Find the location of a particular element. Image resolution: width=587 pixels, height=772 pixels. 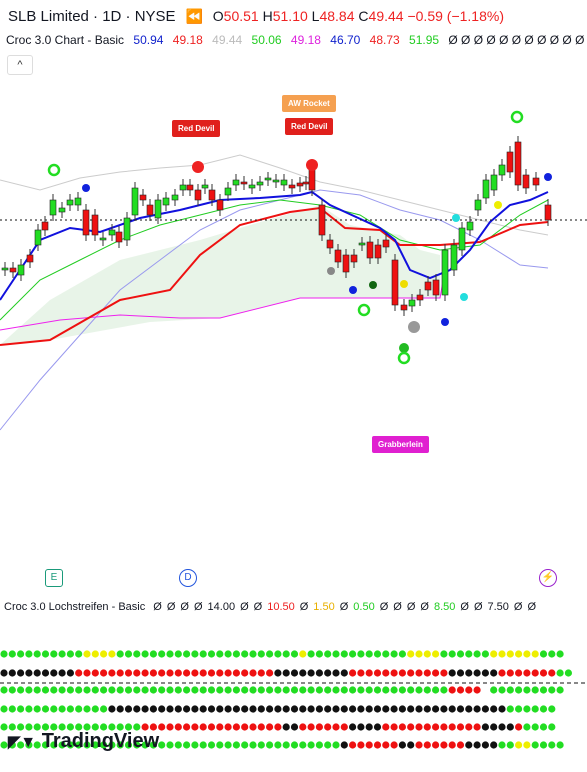

event-marker: E is located at coordinates (54, 578).